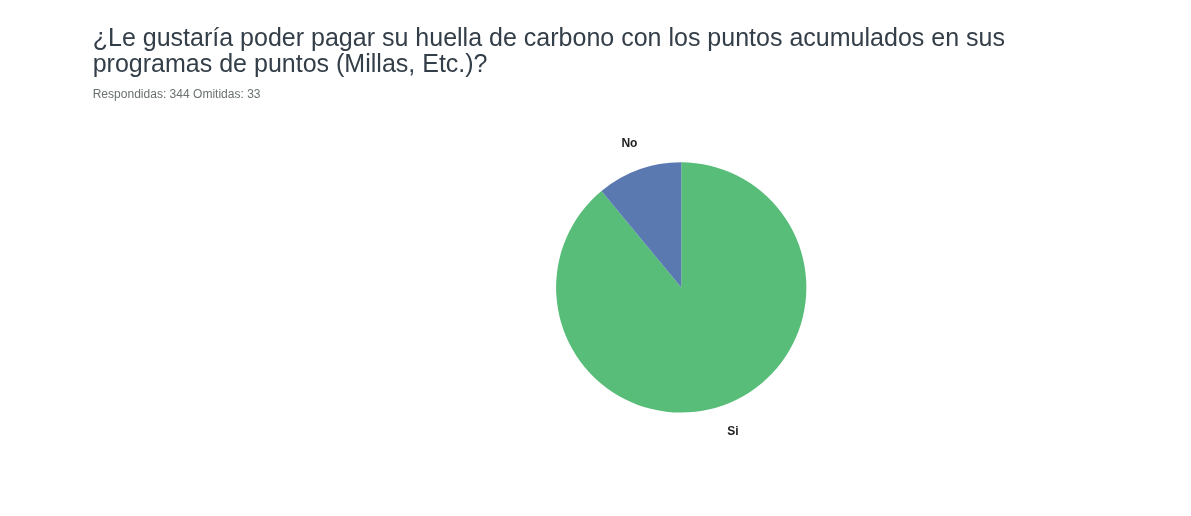  Describe the element at coordinates (548, 50) in the screenshot. I see `chart-title: ¿Le gustaría poder pagar su huella de carbono con los puntos acumulados en sus programas de puntos (Millas, Etc.)?` at that location.